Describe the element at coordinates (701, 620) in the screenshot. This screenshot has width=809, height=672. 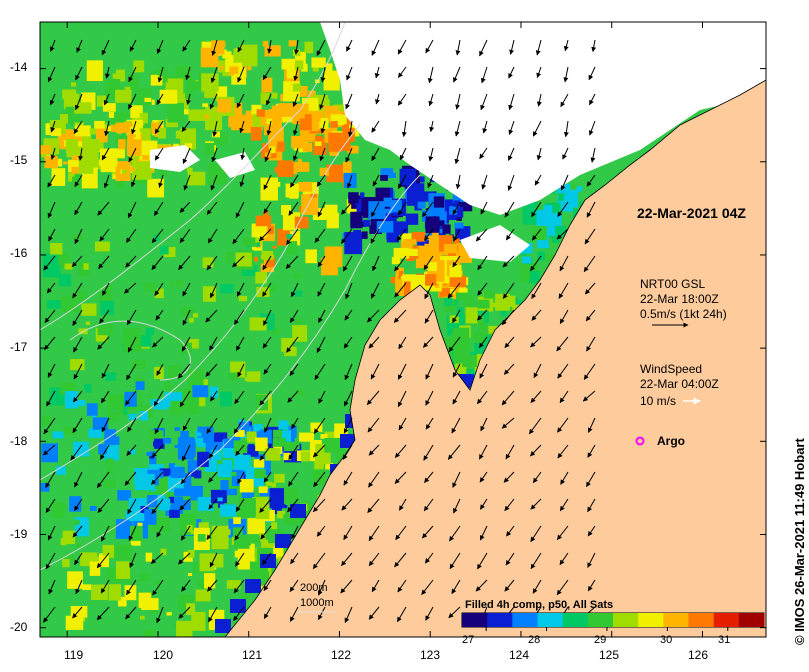
I see `colorbar-cell` at that location.